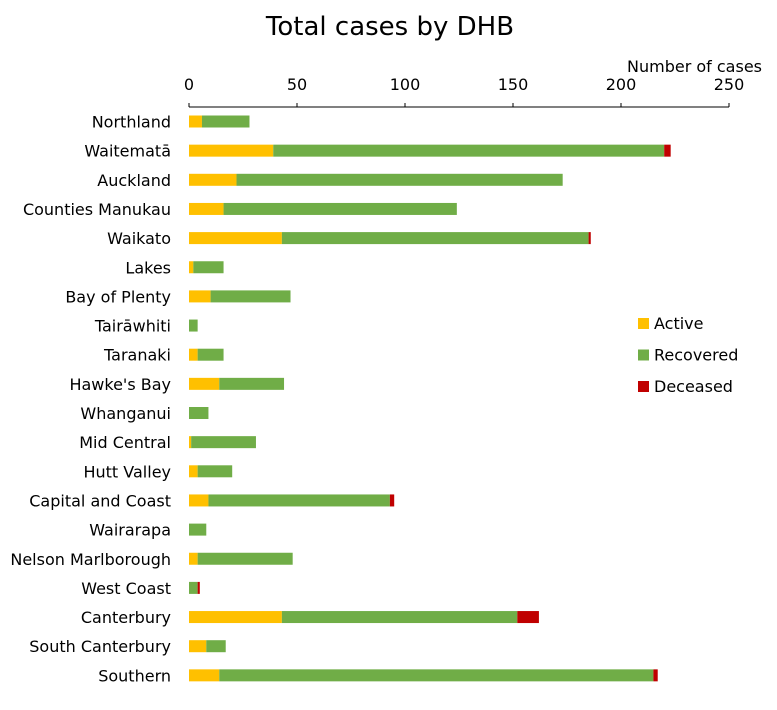  Describe the element at coordinates (127, 471) in the screenshot. I see `category-label: Hutt Valley` at that location.